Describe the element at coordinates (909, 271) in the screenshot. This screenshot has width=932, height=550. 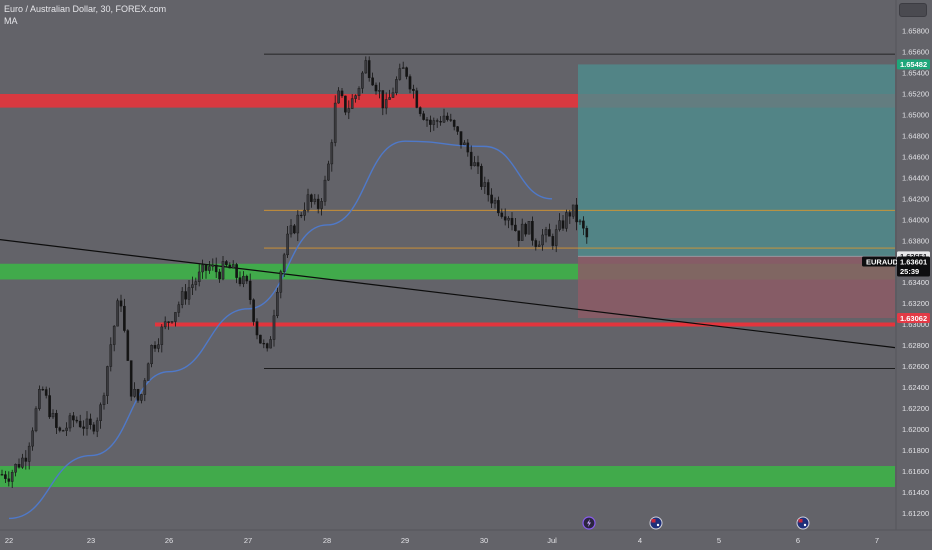
I see `countdown-tag: 25:39` at that location.